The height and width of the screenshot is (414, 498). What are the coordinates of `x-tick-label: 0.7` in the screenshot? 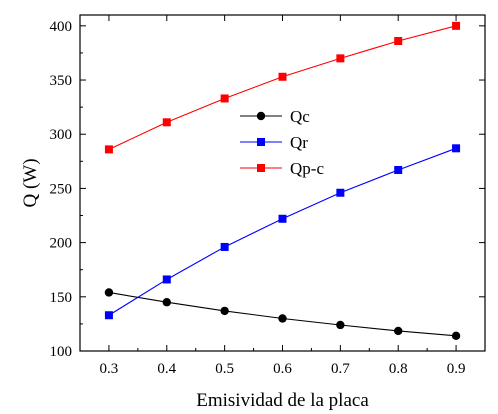 It's located at (340, 369).